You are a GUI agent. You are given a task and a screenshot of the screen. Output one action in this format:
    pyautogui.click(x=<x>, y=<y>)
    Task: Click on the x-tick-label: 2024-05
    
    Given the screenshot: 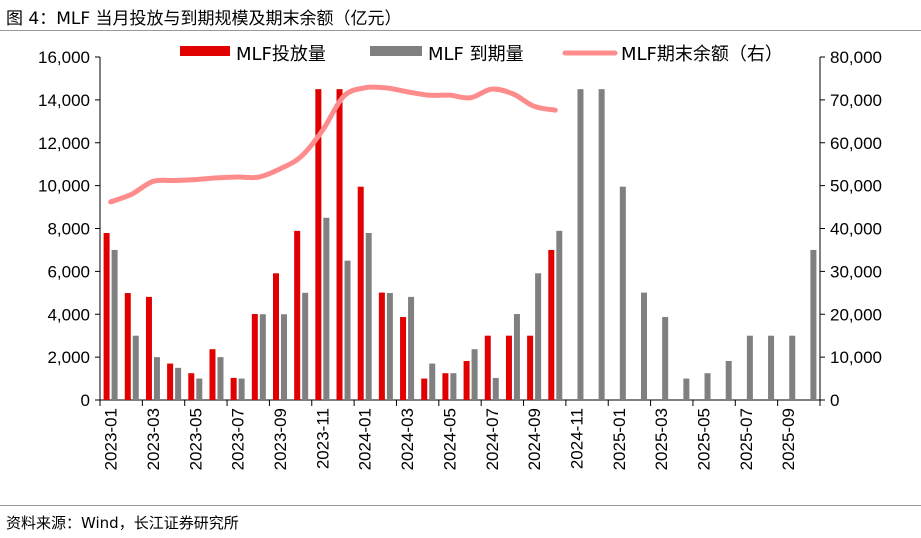 What is the action you would take?
    pyautogui.click(x=449, y=439)
    